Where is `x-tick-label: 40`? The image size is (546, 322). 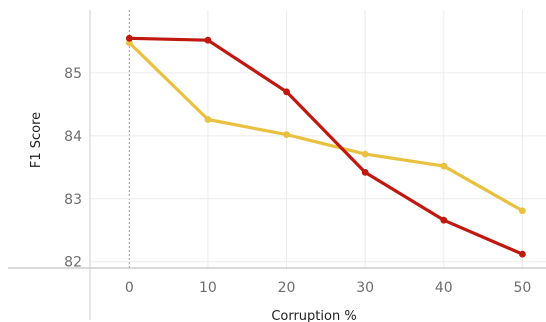 x-tick-label: 40 is located at coordinates (444, 288).